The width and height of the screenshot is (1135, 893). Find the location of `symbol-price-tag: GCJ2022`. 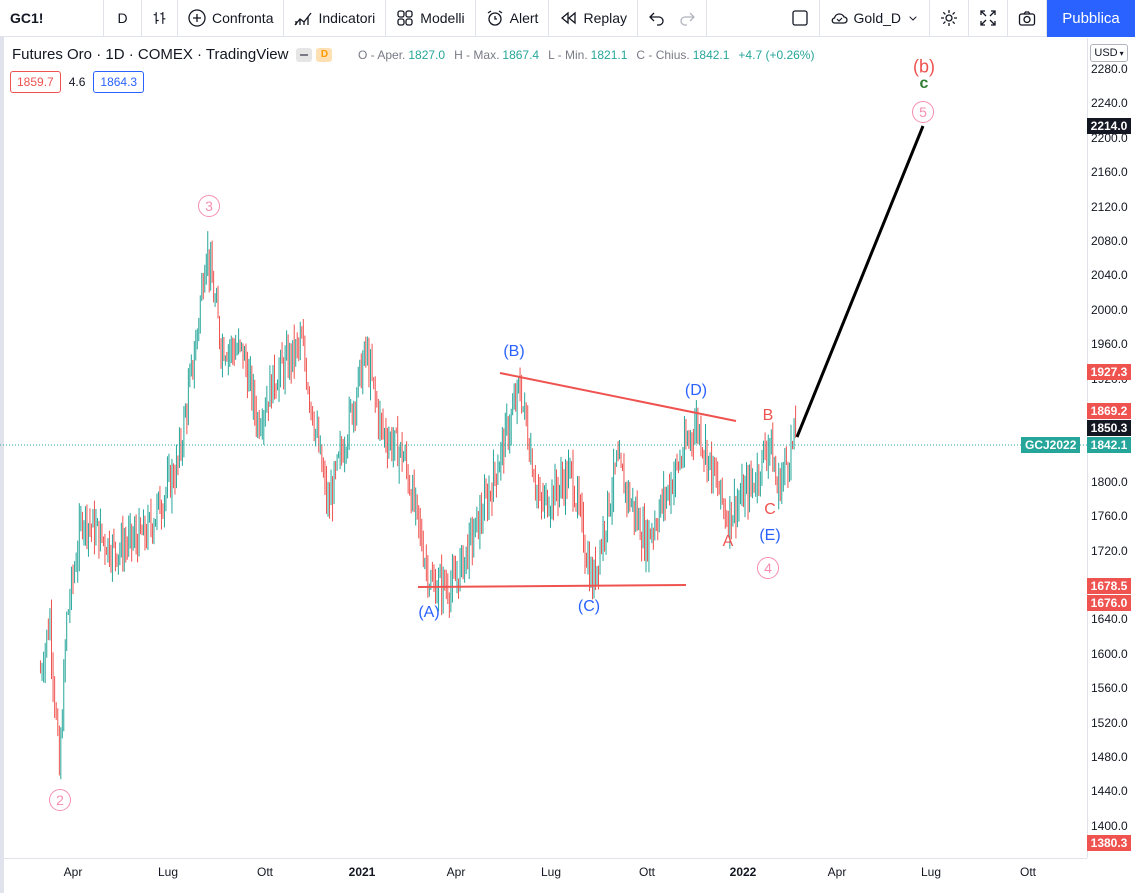

symbol-price-tag: GCJ2022 is located at coordinates (1051, 445).